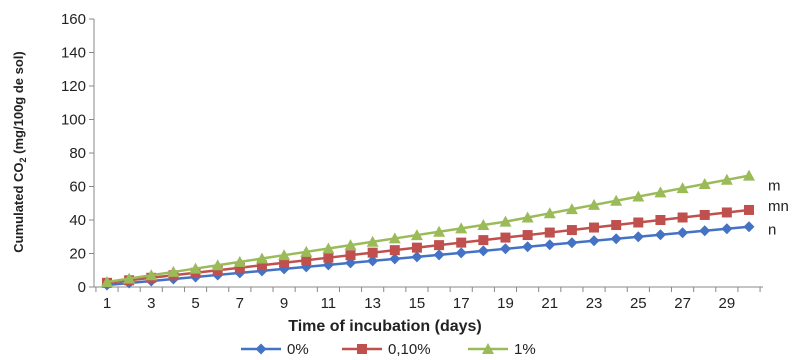 This screenshot has height=360, width=796. I want to click on y-axis-title-main: Cumulated CO, so click(18, 207).